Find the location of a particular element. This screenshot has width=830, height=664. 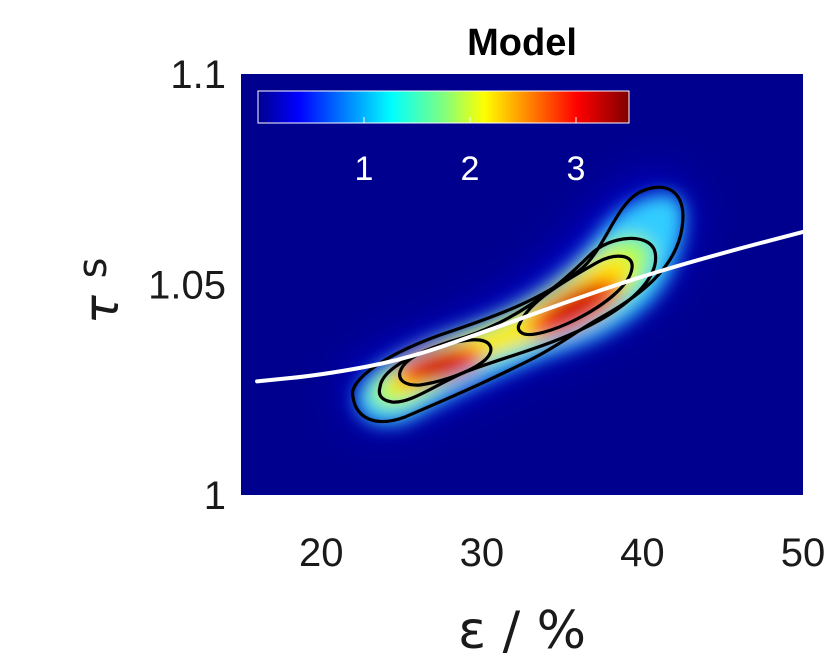

colorbar-tick-label: 3 is located at coordinates (576, 169).